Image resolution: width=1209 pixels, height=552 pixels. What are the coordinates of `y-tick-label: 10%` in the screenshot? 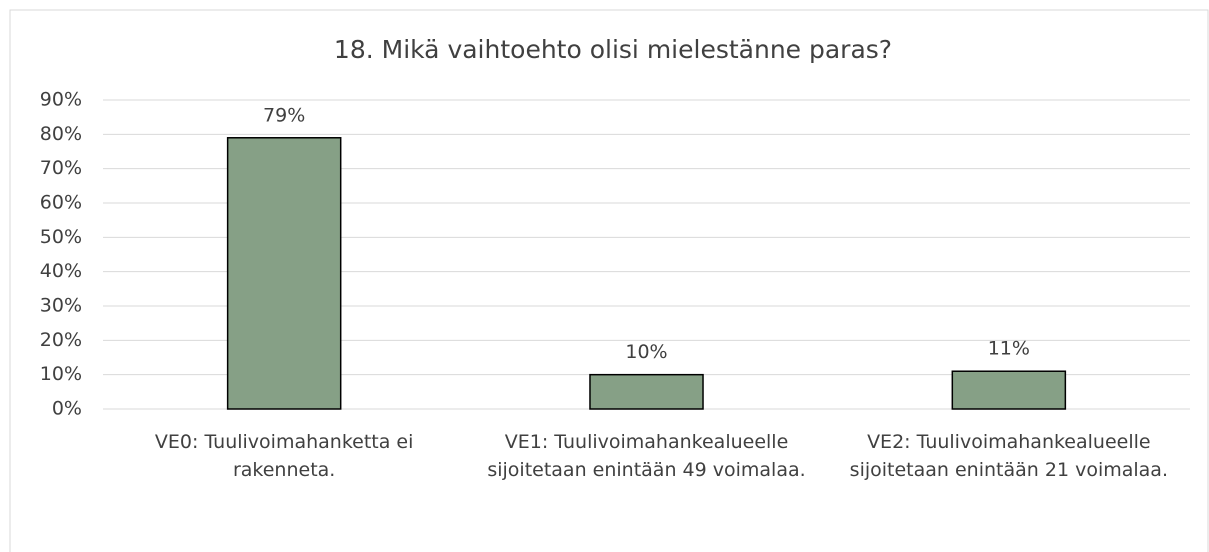 It's located at (61, 374).